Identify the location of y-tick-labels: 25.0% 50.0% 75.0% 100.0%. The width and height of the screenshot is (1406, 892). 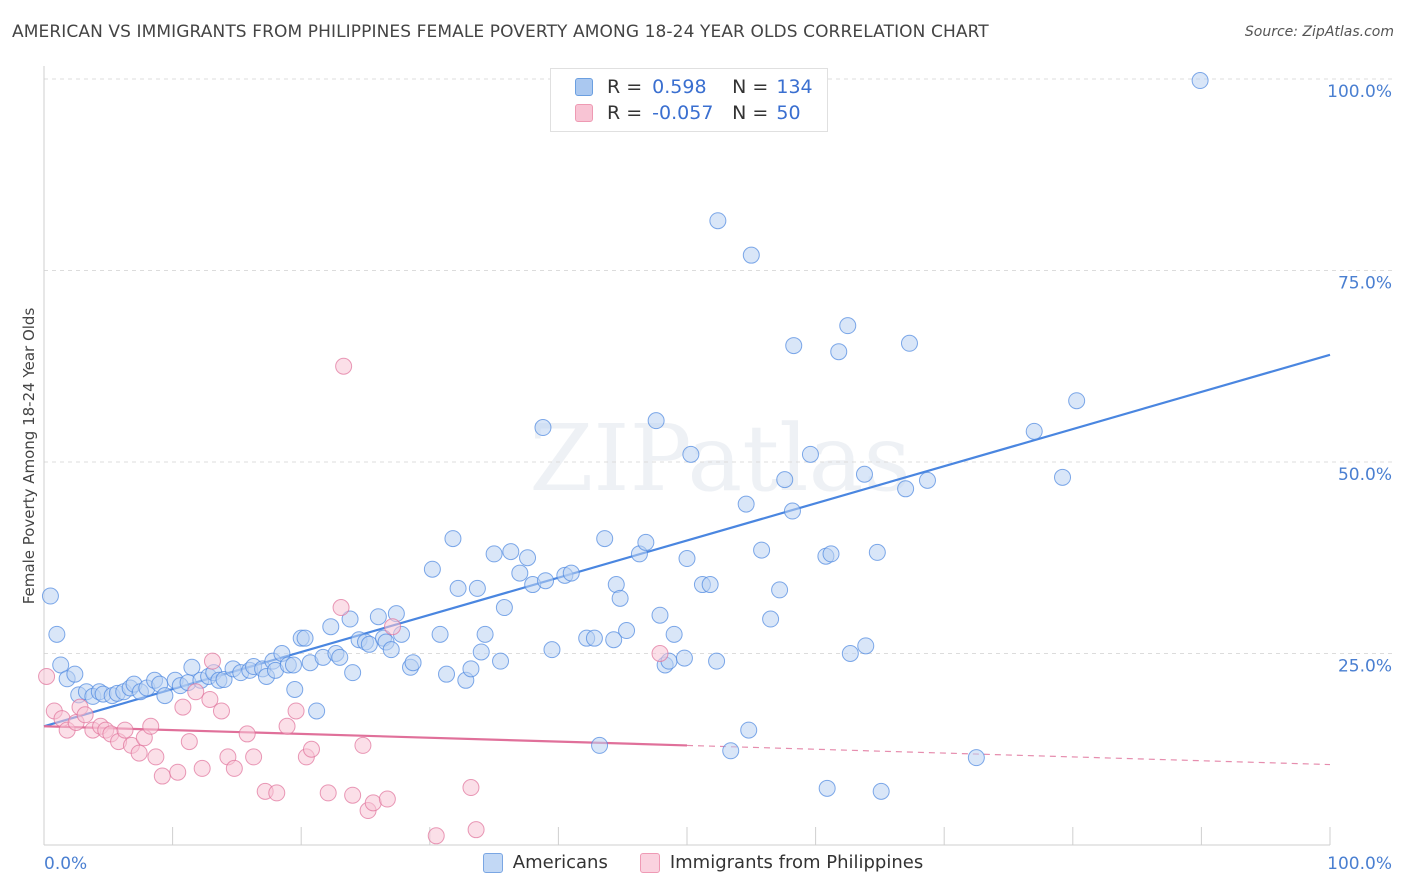
(1359, 379).